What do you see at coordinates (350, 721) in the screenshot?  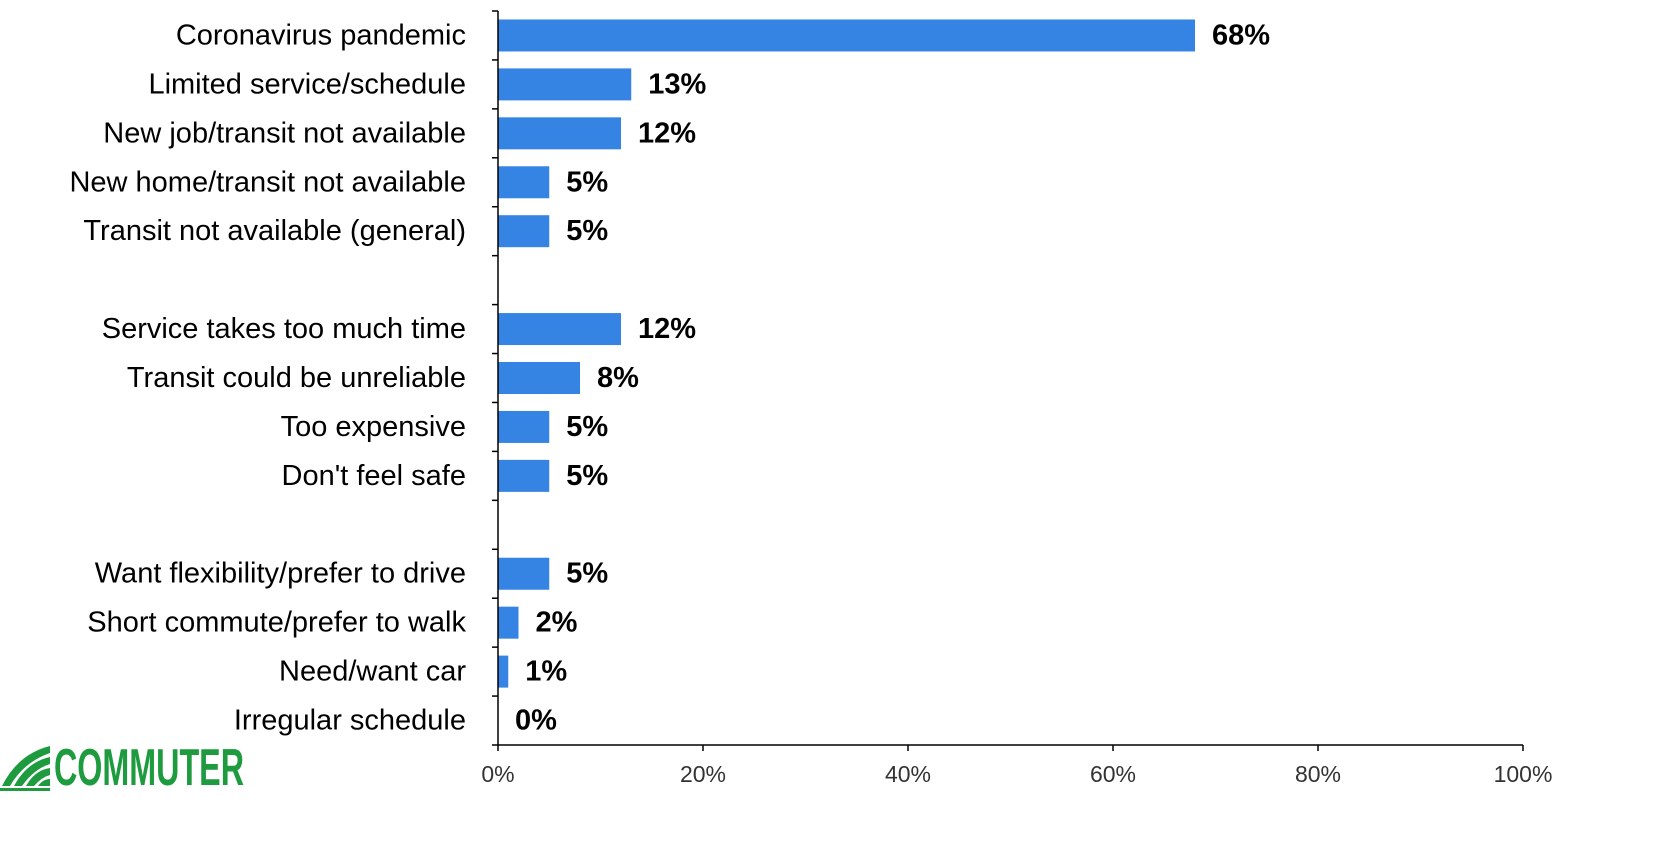 I see `category-label: Irregular schedule` at bounding box center [350, 721].